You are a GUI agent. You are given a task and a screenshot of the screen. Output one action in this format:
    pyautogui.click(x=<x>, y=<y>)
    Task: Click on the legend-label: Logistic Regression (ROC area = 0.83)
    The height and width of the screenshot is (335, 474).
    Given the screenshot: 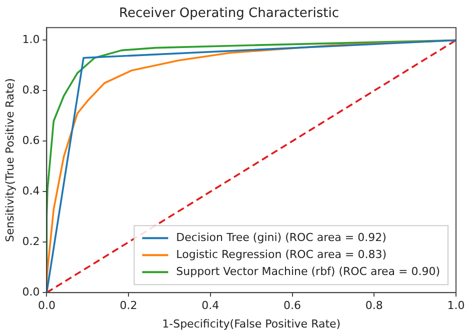 What is the action you would take?
    pyautogui.click(x=281, y=254)
    